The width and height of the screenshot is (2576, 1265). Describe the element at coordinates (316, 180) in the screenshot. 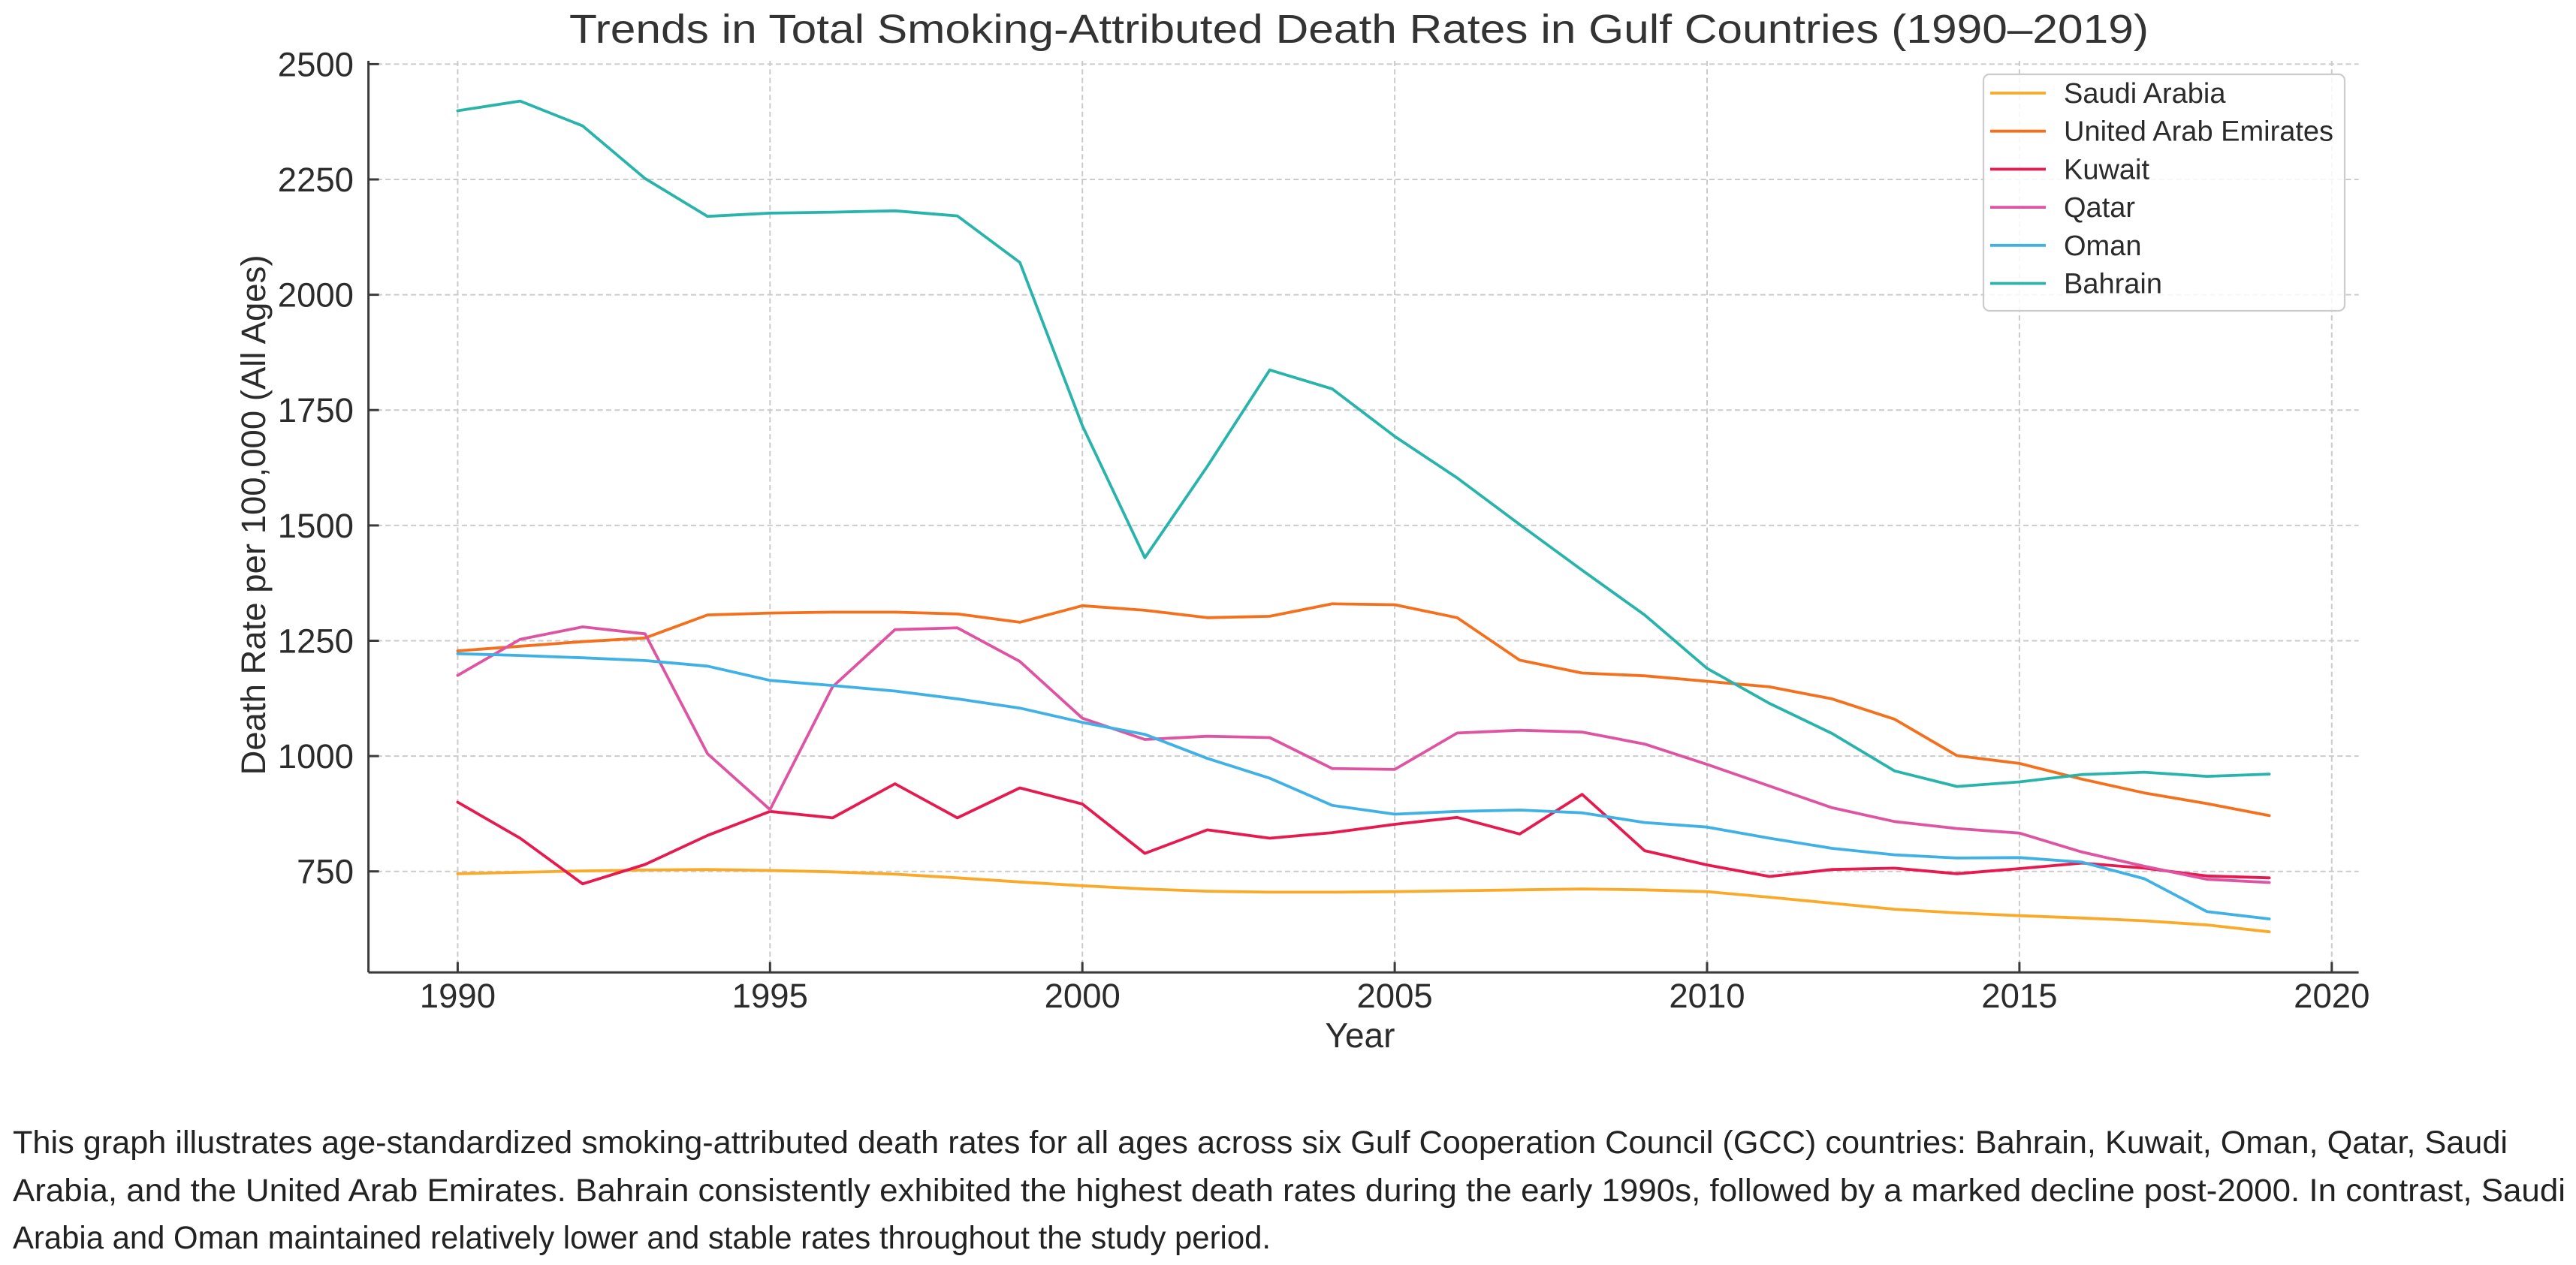

I see `svg-text: 2250` at that location.